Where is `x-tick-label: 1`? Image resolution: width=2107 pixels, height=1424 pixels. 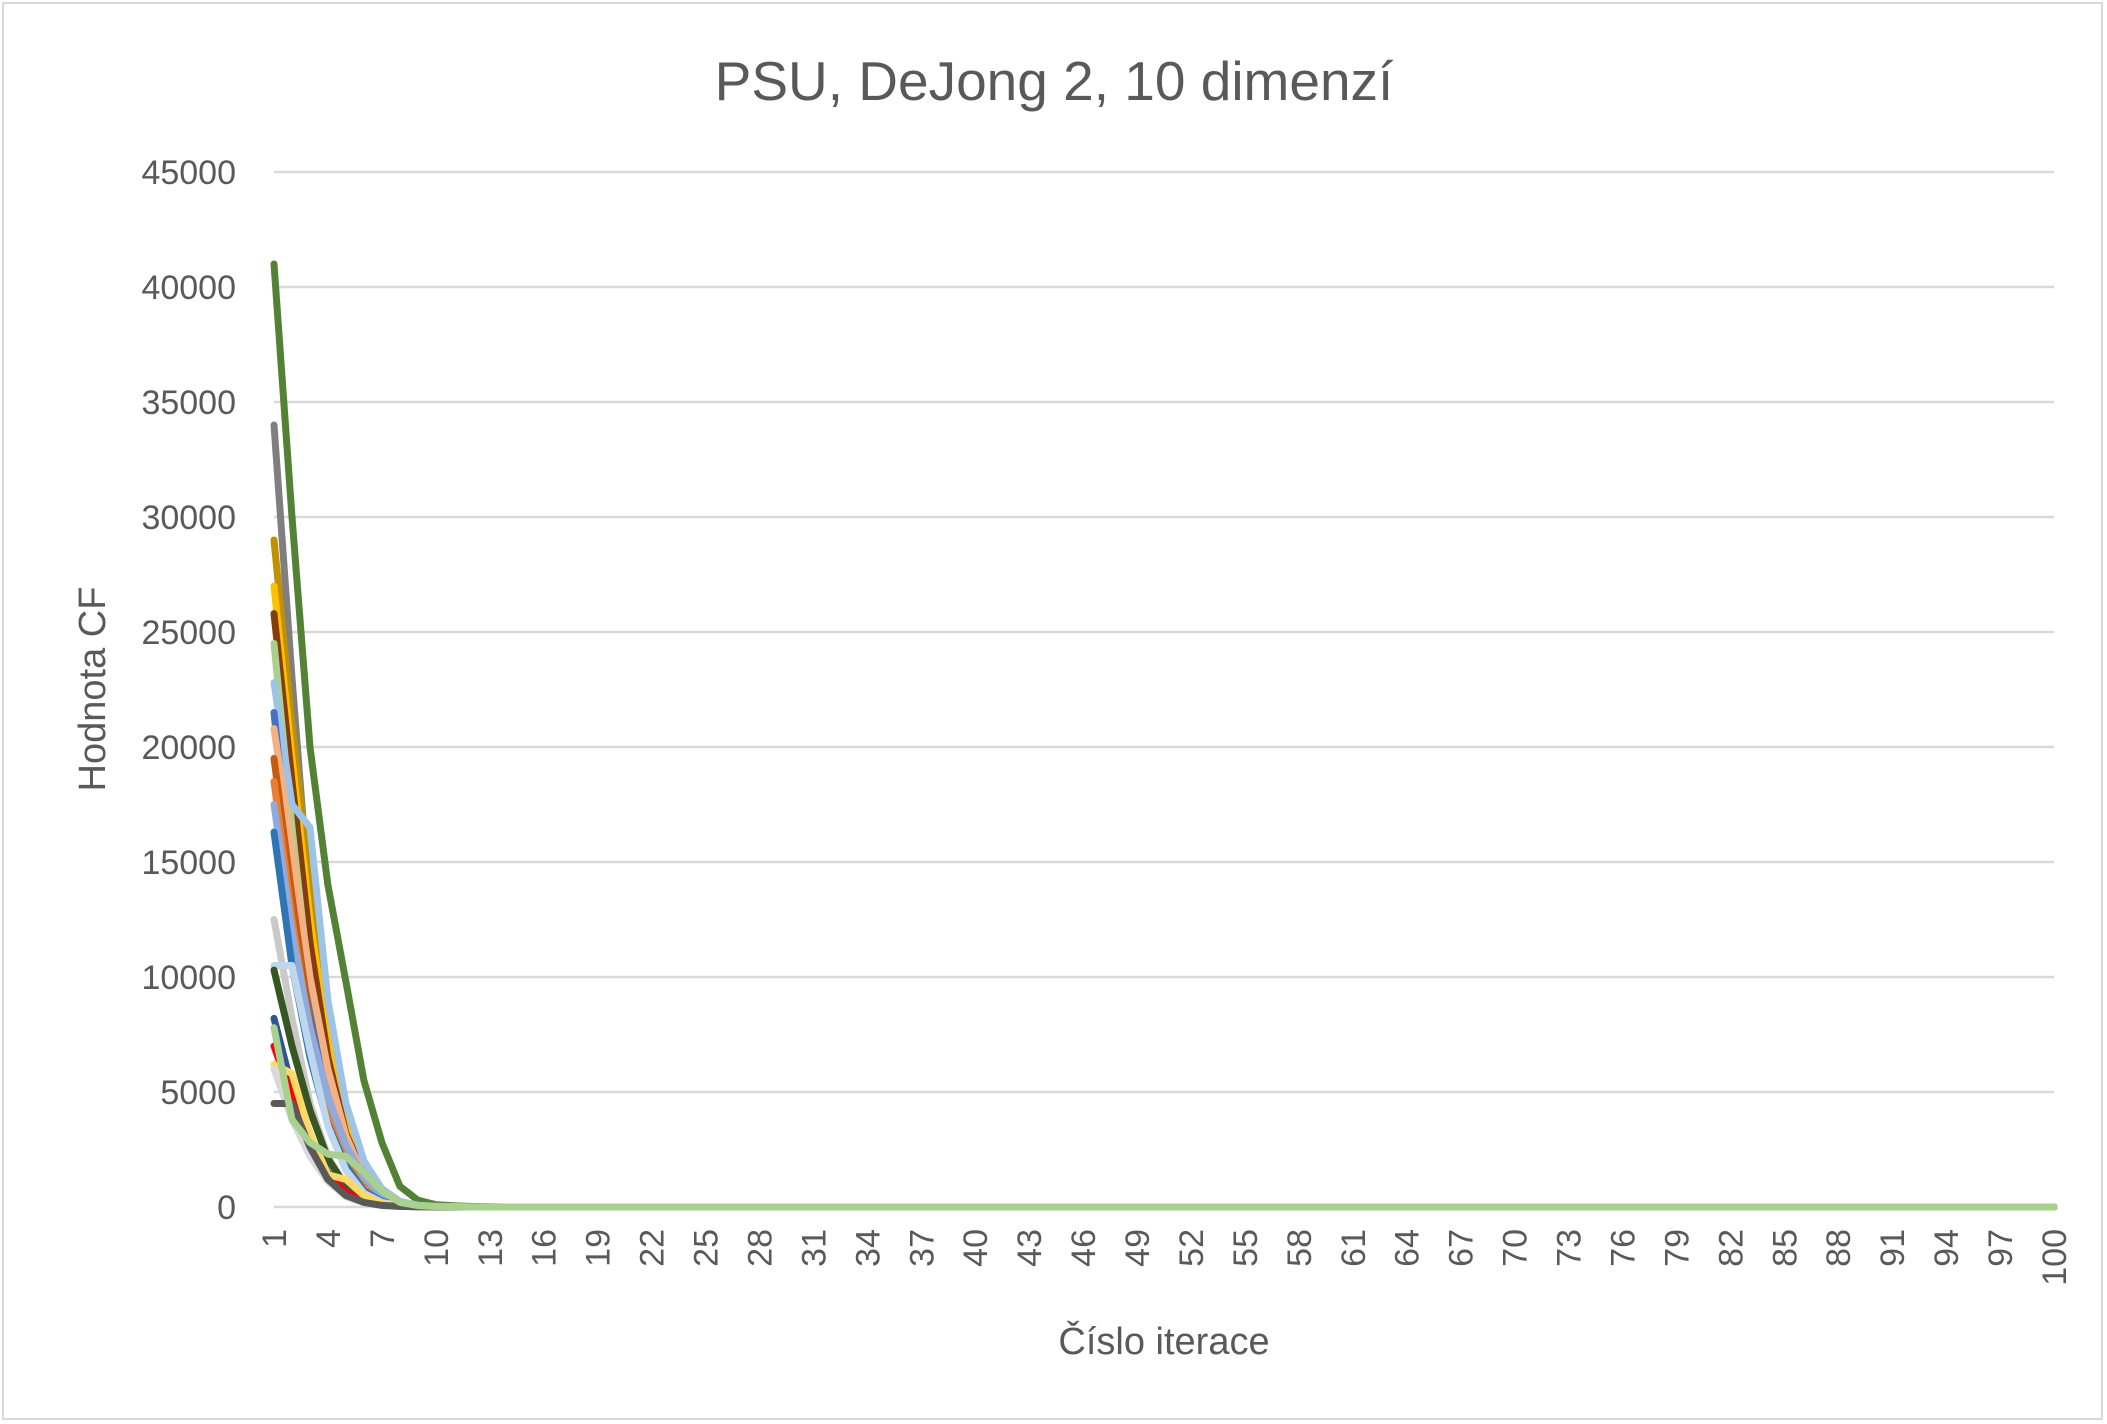
x-tick-label: 1 is located at coordinates (275, 1238).